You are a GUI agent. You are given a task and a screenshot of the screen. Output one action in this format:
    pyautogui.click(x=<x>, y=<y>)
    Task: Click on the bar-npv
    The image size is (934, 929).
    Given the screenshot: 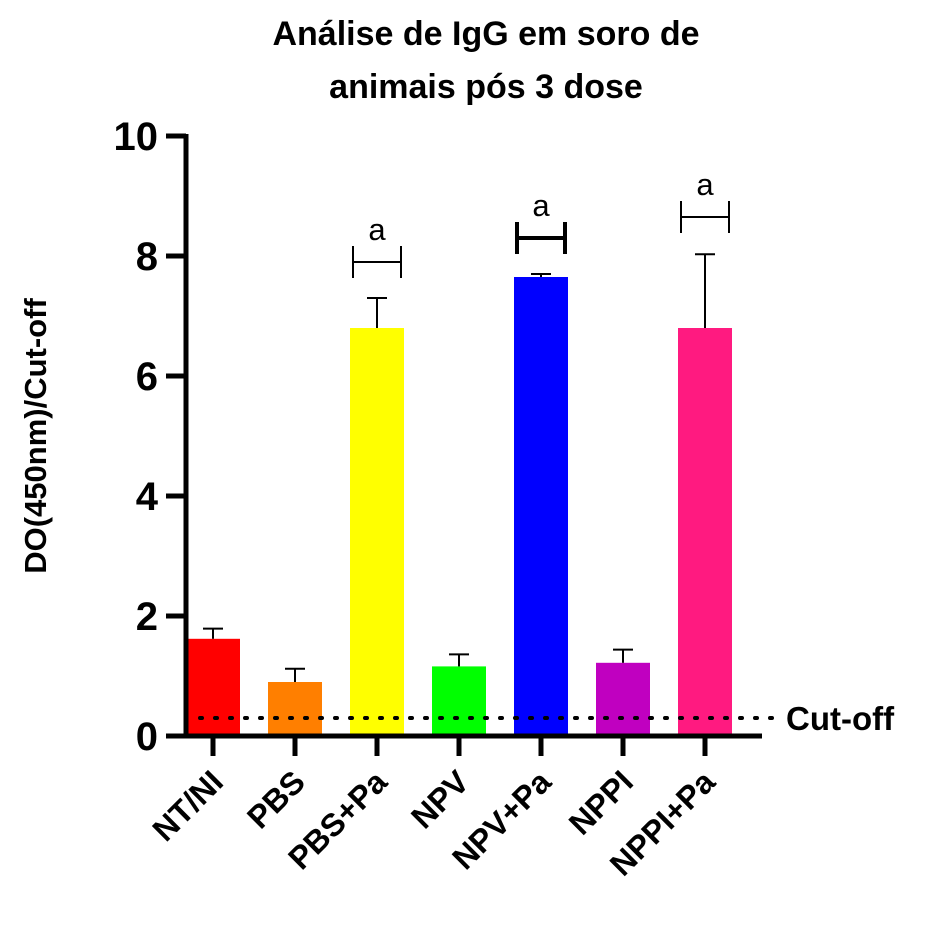 What is the action you would take?
    pyautogui.click(x=459, y=701)
    